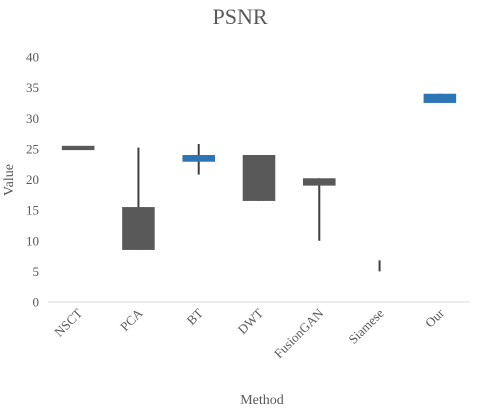 This screenshot has height=409, width=480. What do you see at coordinates (32, 148) in the screenshot?
I see `y-tick-label: 25` at bounding box center [32, 148].